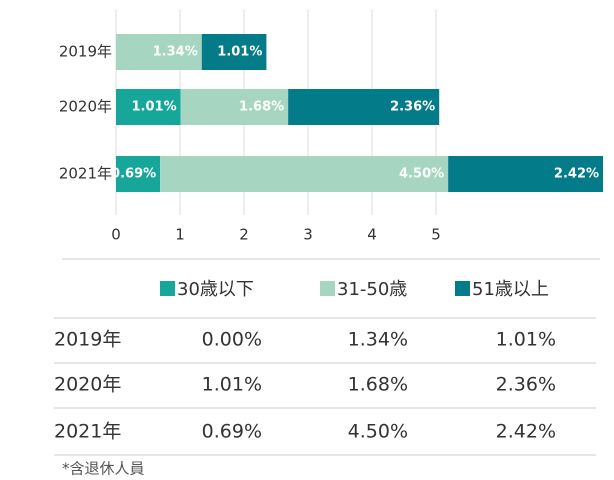 The height and width of the screenshot is (480, 614). I want to click on x-tick-label: 1, so click(180, 235).